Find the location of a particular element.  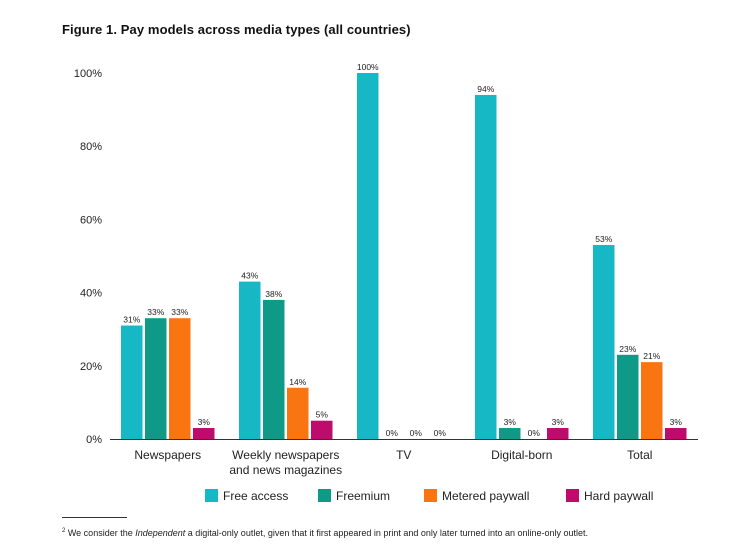

footnote-italic-text: Independent is located at coordinates (160, 533).